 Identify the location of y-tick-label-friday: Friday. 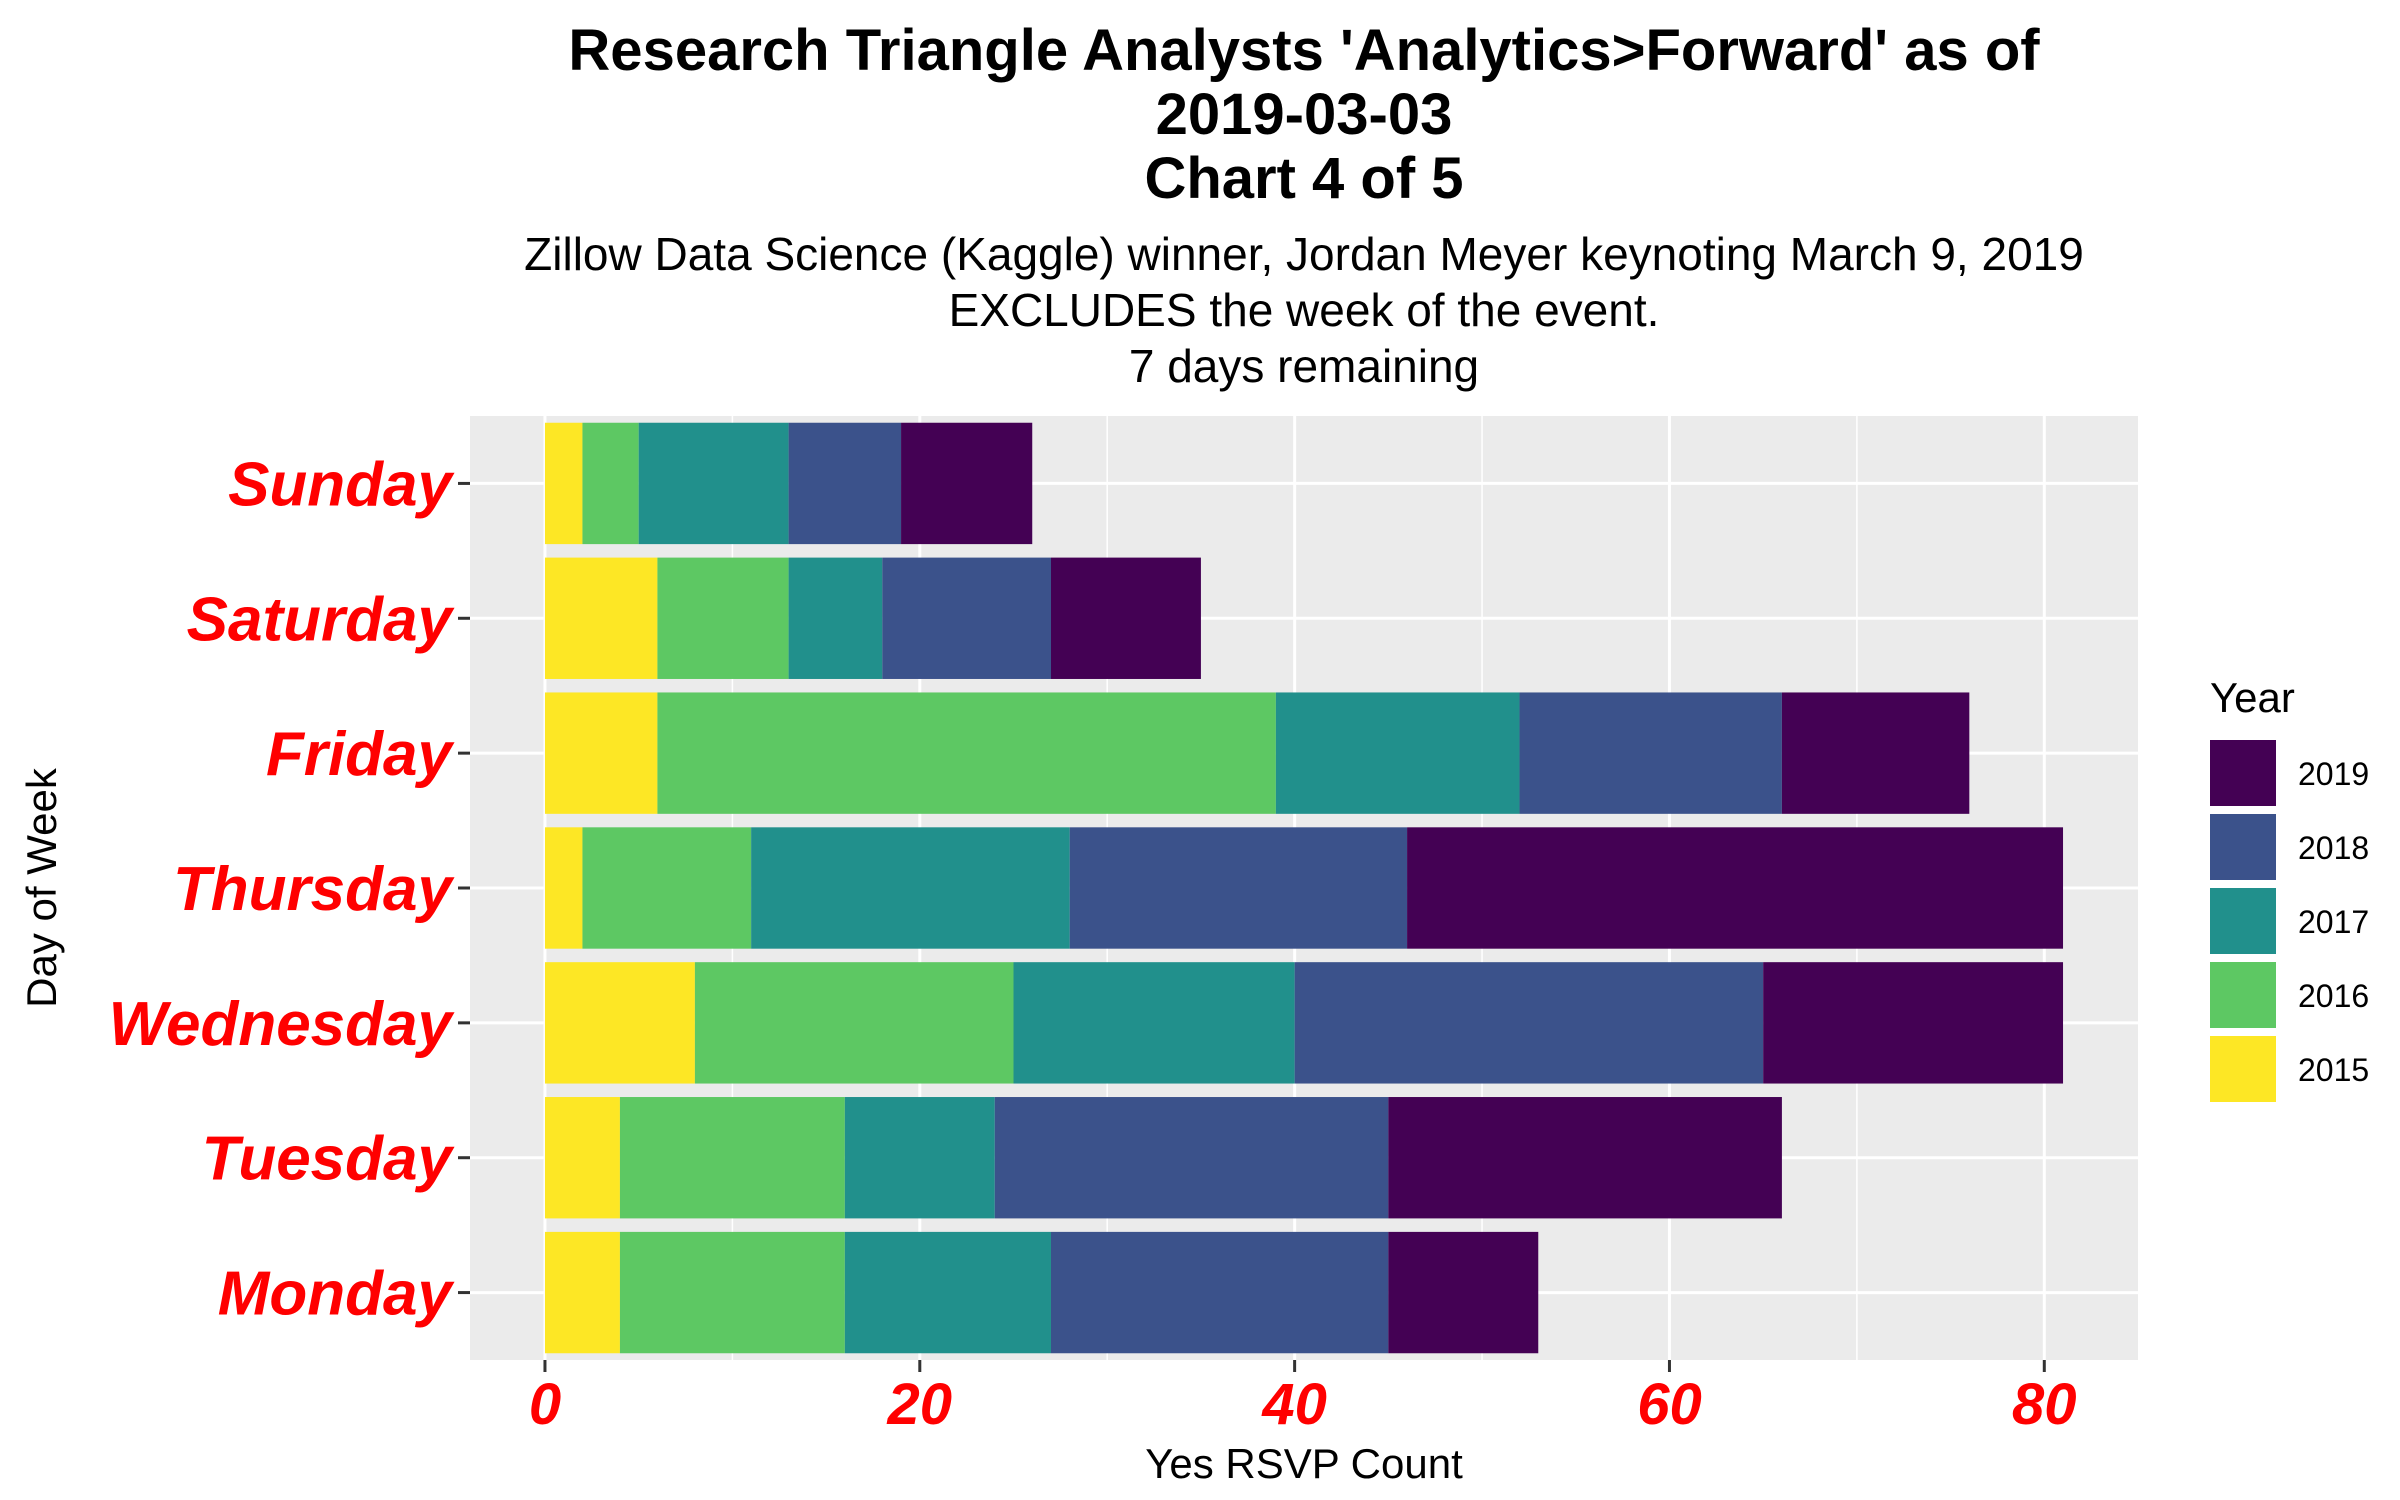
(361, 754).